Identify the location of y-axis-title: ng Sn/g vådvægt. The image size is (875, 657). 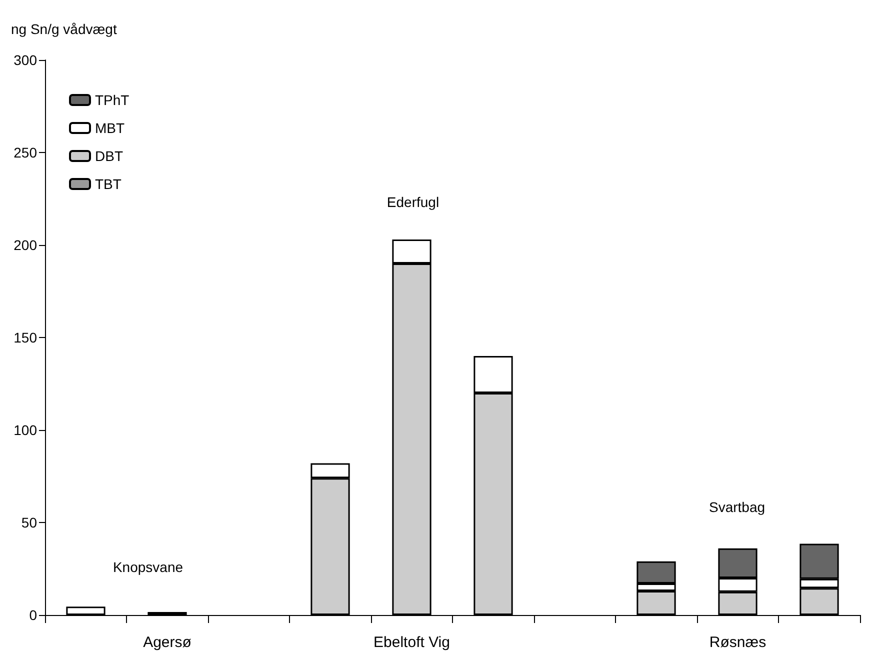
(64, 29).